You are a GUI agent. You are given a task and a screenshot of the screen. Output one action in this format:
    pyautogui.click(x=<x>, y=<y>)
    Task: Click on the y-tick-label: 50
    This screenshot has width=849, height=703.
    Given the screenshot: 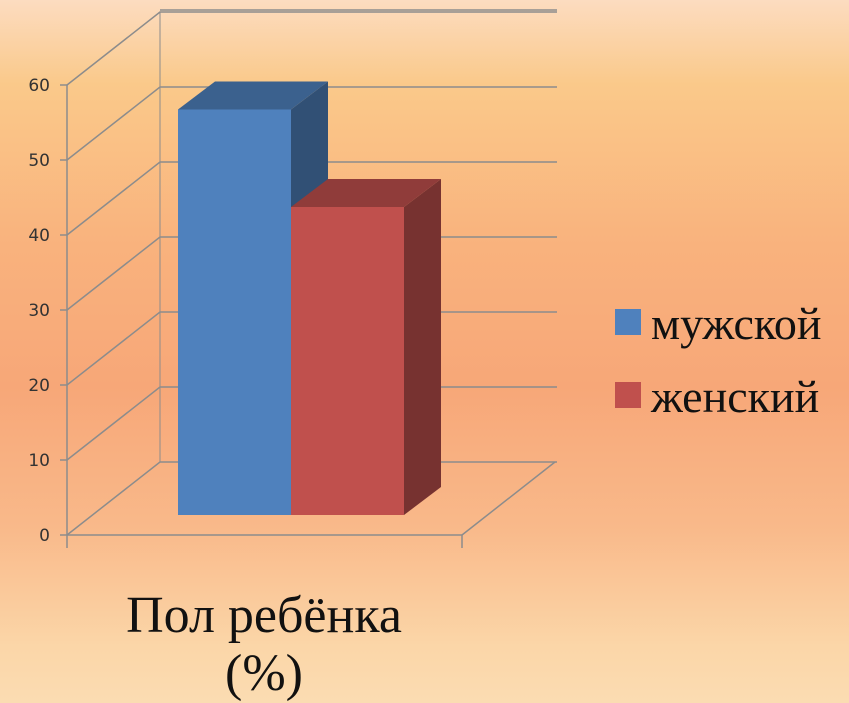 What is the action you would take?
    pyautogui.click(x=39, y=161)
    